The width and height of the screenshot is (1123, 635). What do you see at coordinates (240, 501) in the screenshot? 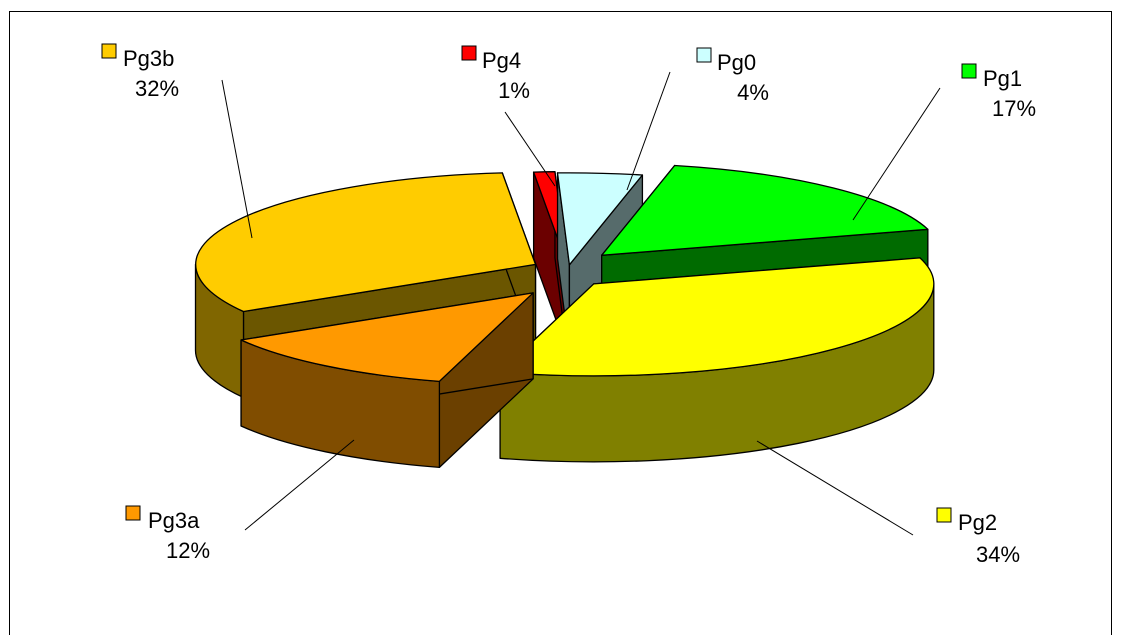
I see `data-label-pg3a: Pg3a 12%` at bounding box center [240, 501].